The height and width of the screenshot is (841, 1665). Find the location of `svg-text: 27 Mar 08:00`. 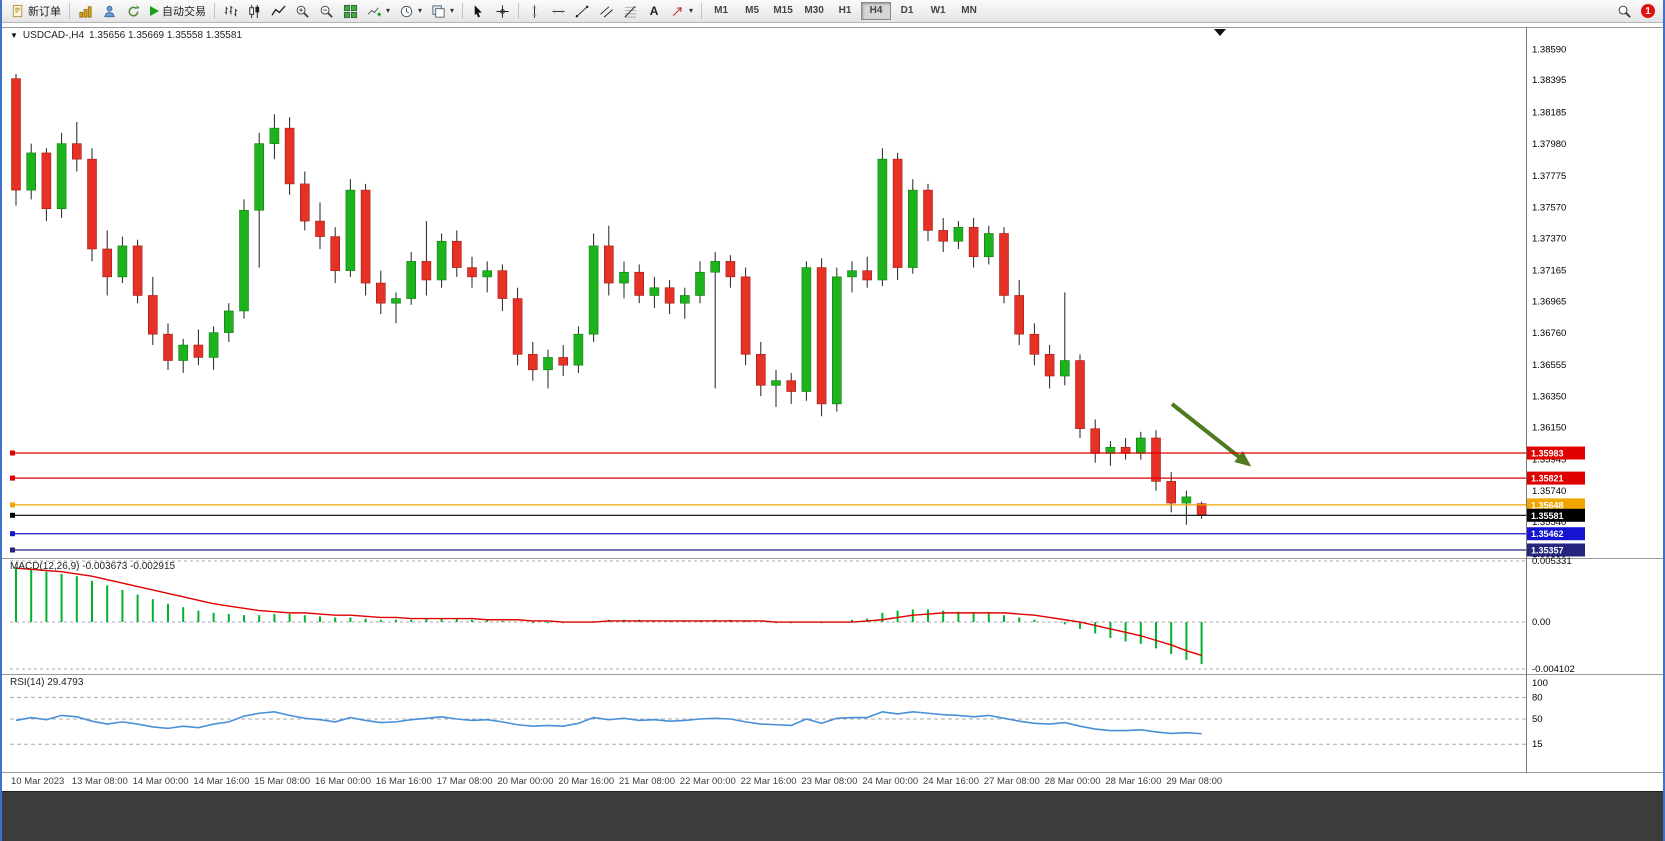

svg-text: 27 Mar 08:00 is located at coordinates (1012, 781).